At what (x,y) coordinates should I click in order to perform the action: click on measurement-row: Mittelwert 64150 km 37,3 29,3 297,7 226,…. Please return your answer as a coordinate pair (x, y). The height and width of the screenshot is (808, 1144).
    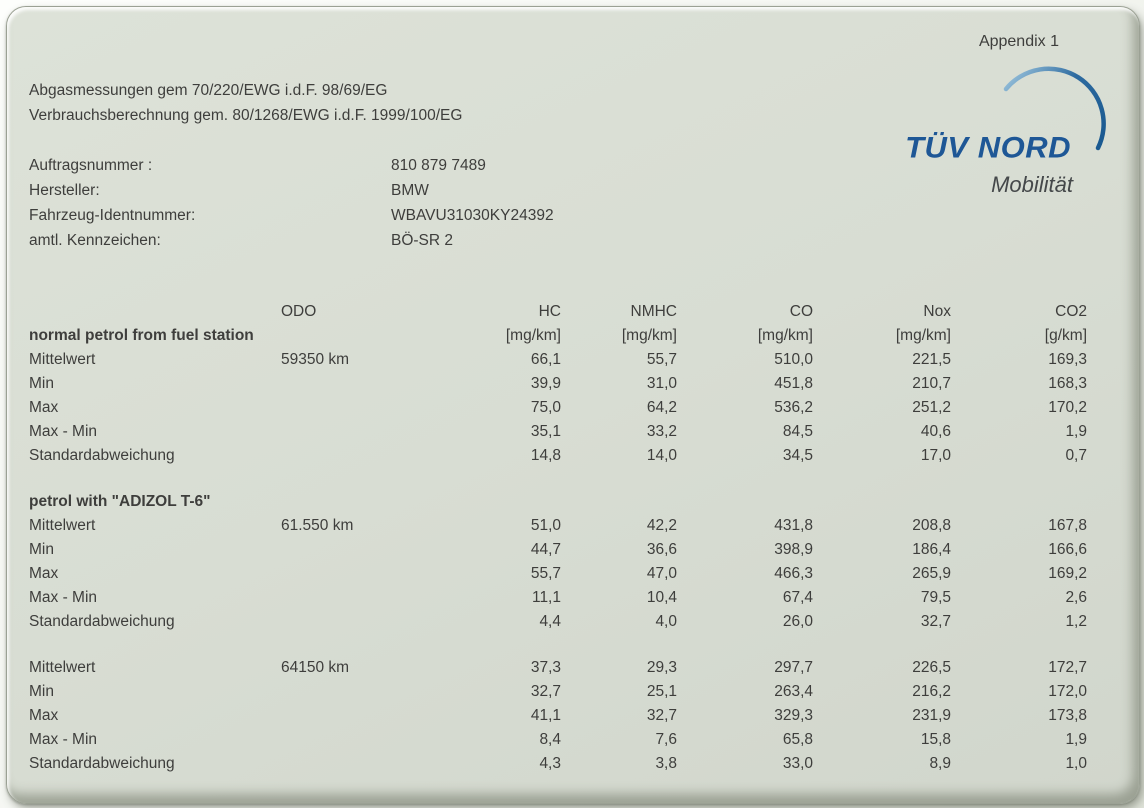
    Looking at the image, I should click on (558, 668).